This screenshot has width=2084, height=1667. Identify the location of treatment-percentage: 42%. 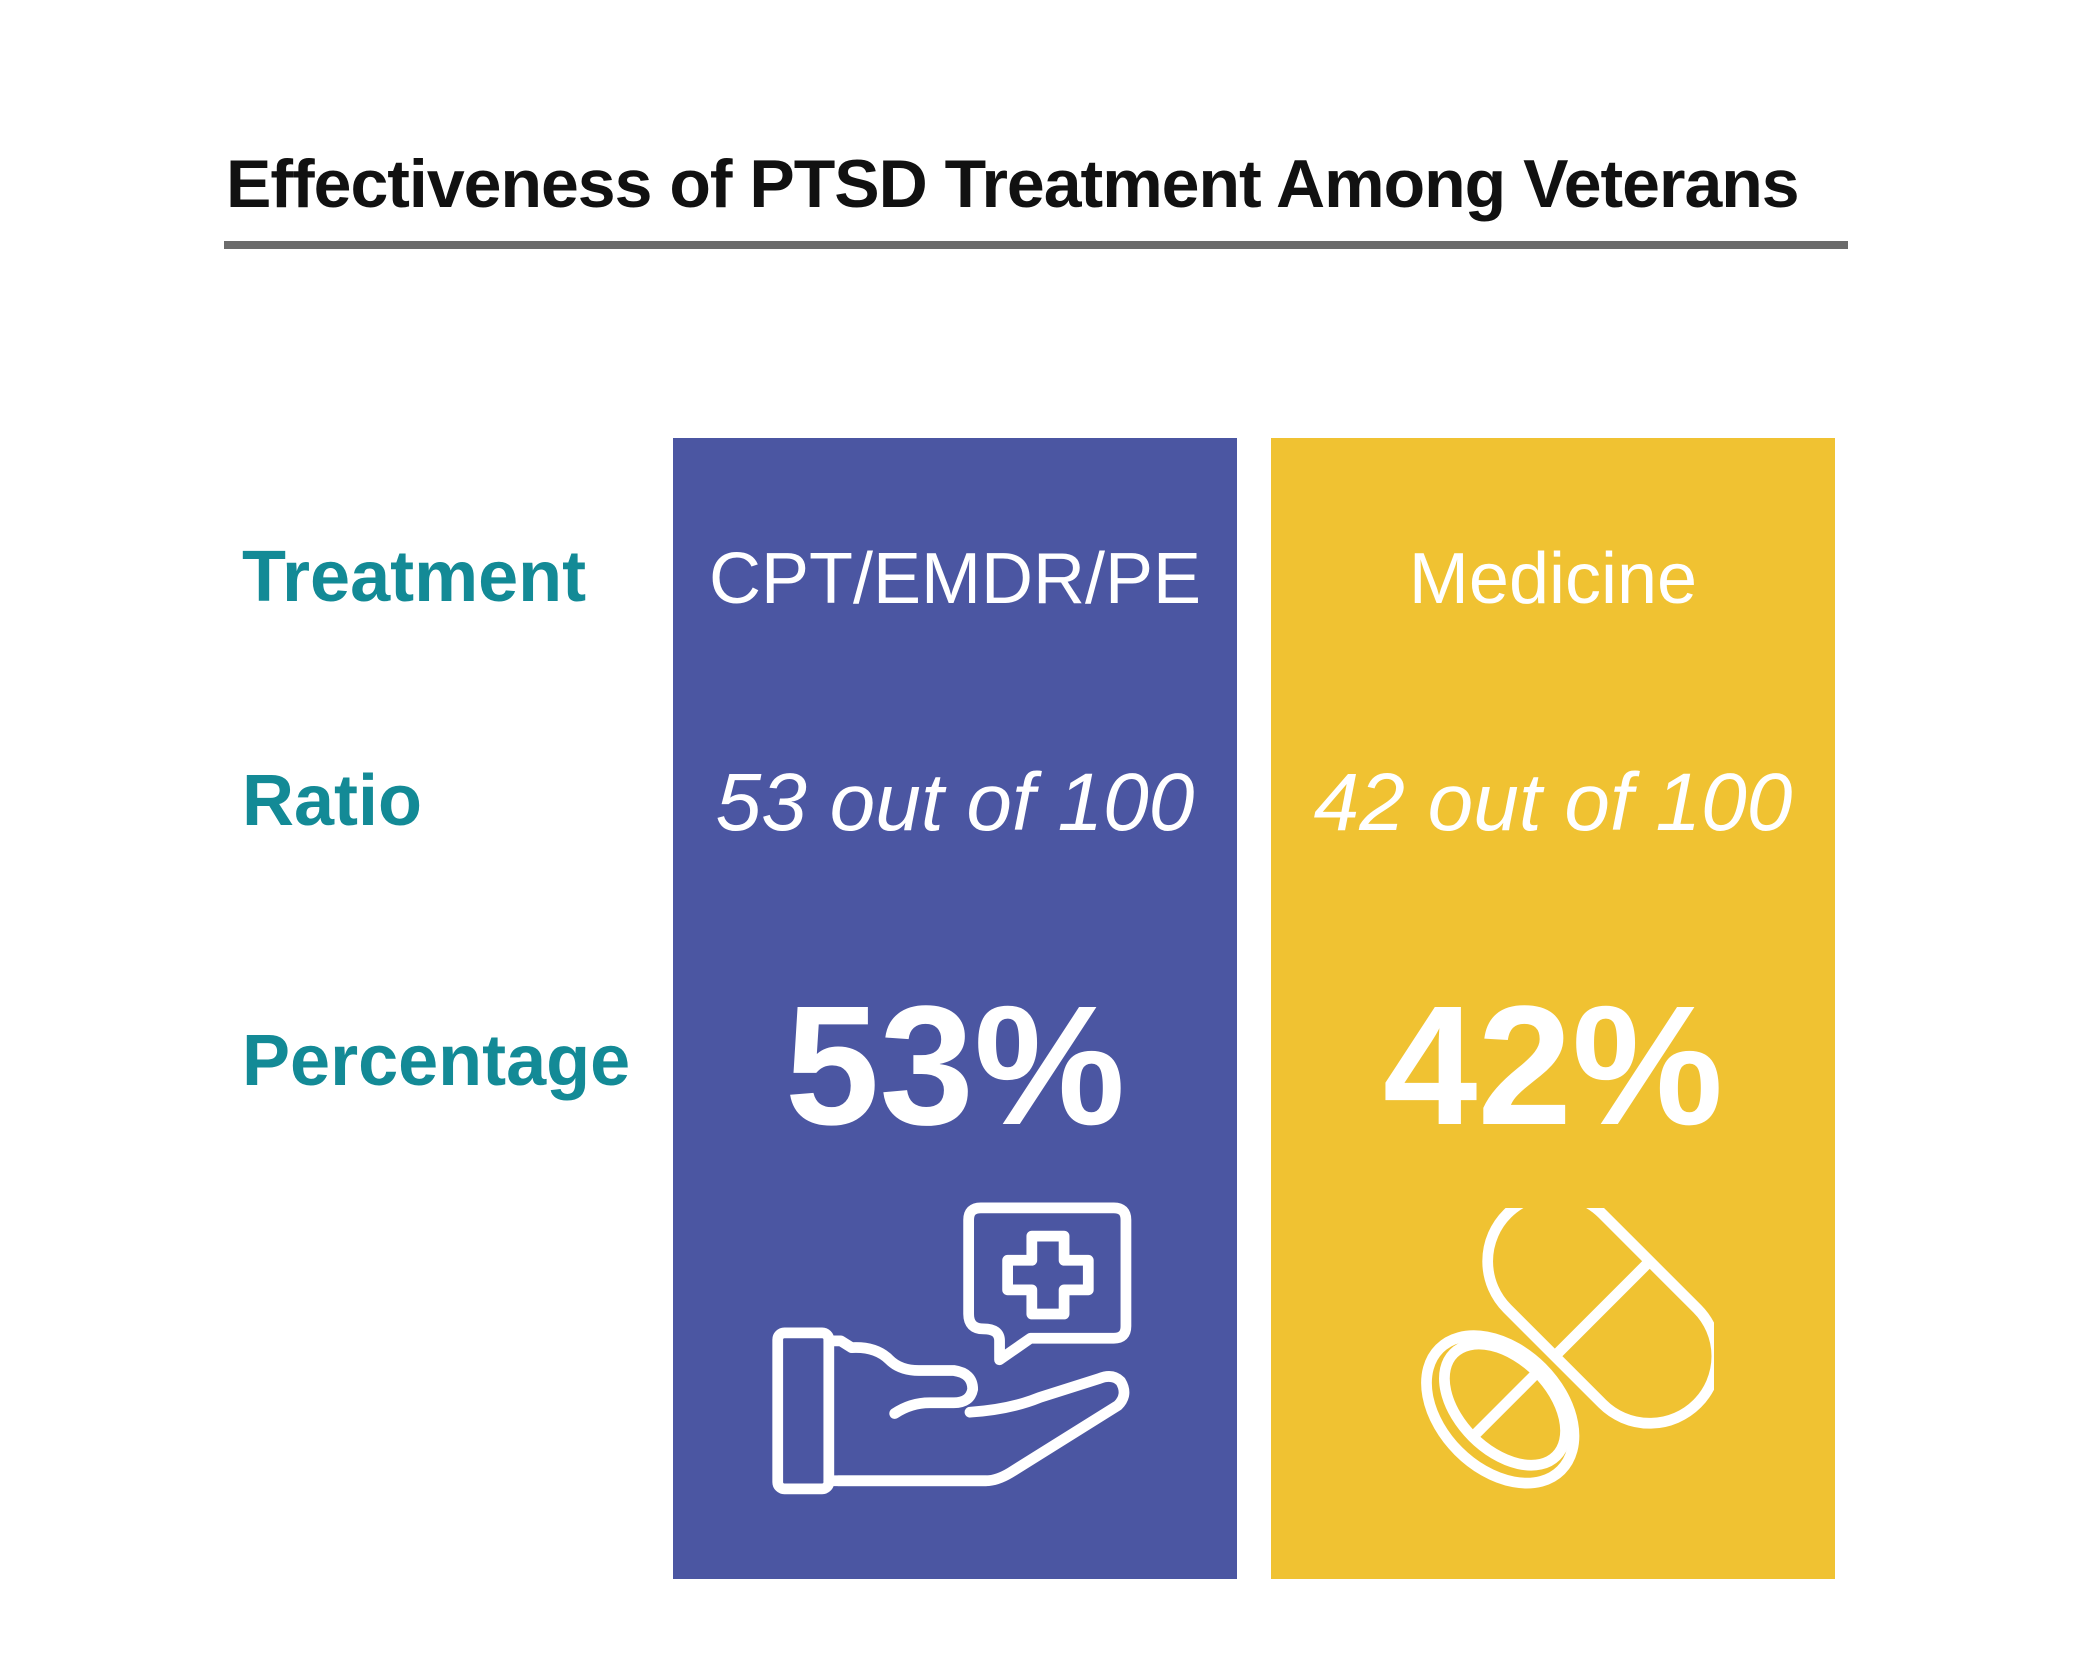
(1553, 1066).